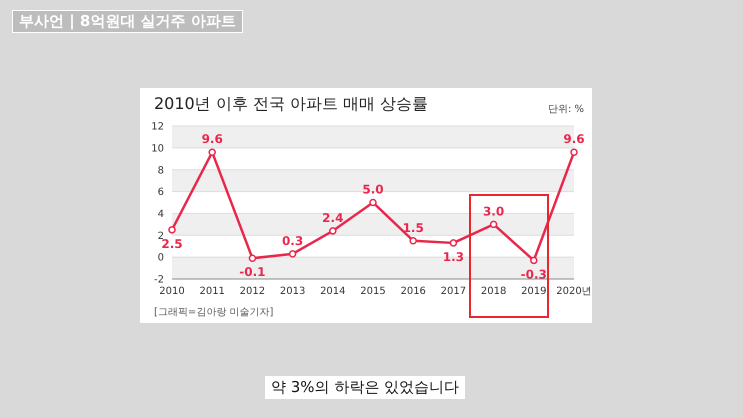 Image resolution: width=743 pixels, height=418 pixels. Describe the element at coordinates (293, 241) in the screenshot. I see `data-label: 0.3` at that location.